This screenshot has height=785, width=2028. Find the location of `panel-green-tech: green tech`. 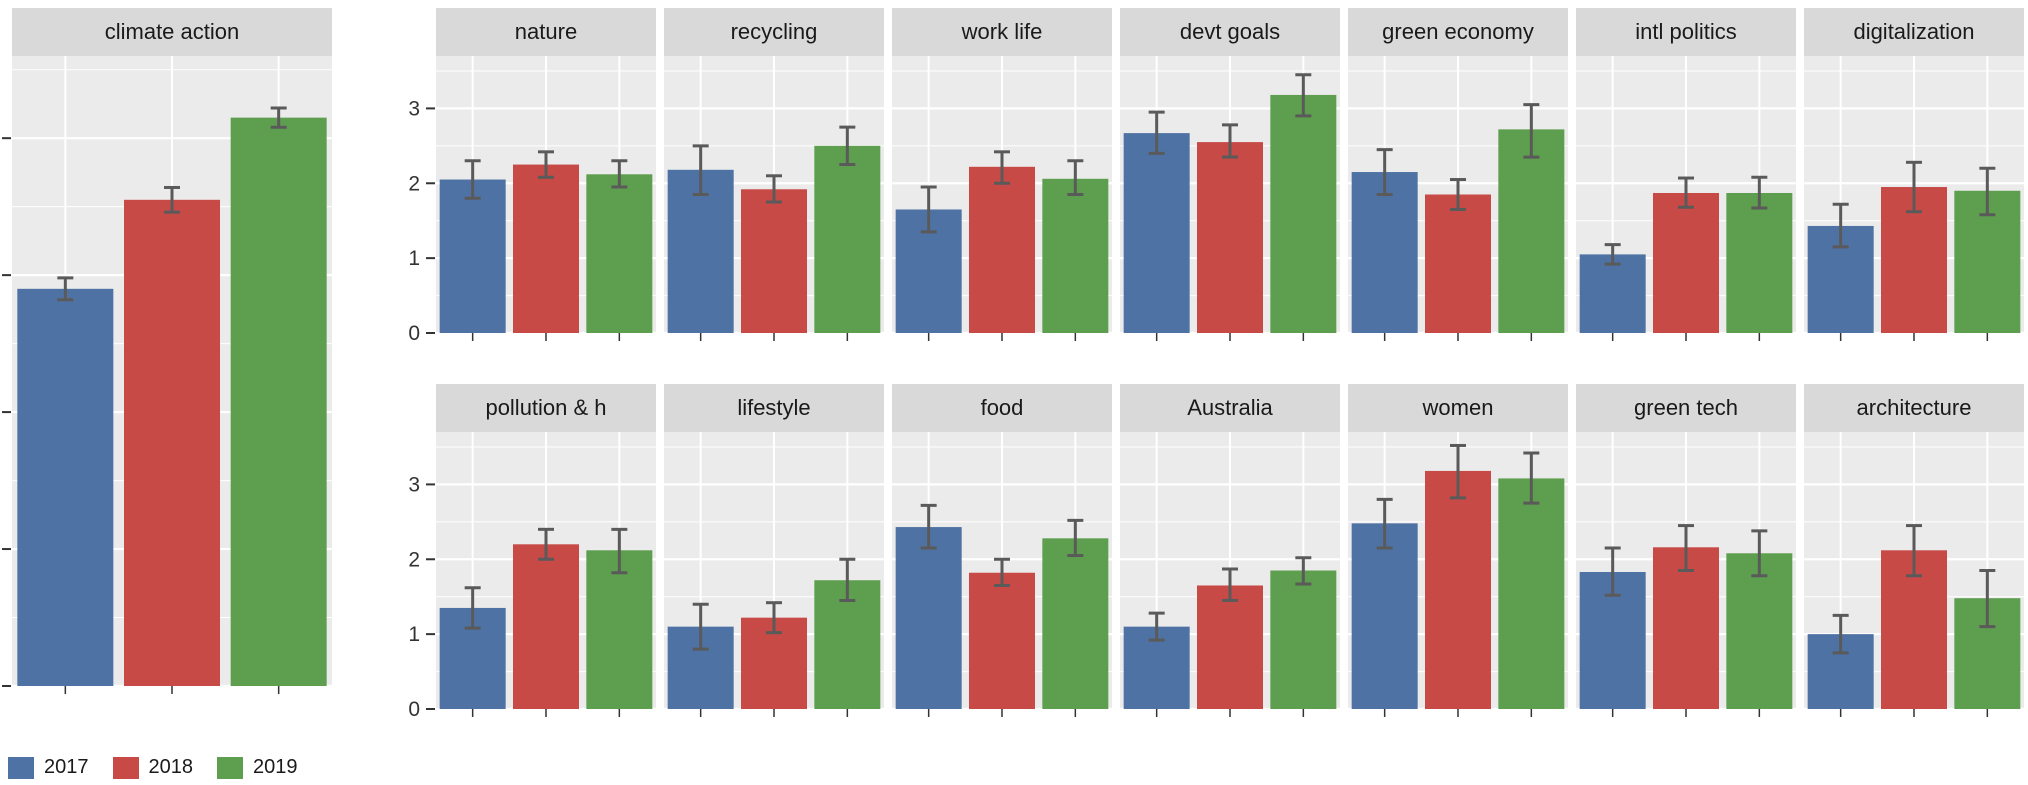

panel-green-tech: green tech is located at coordinates (1686, 550).